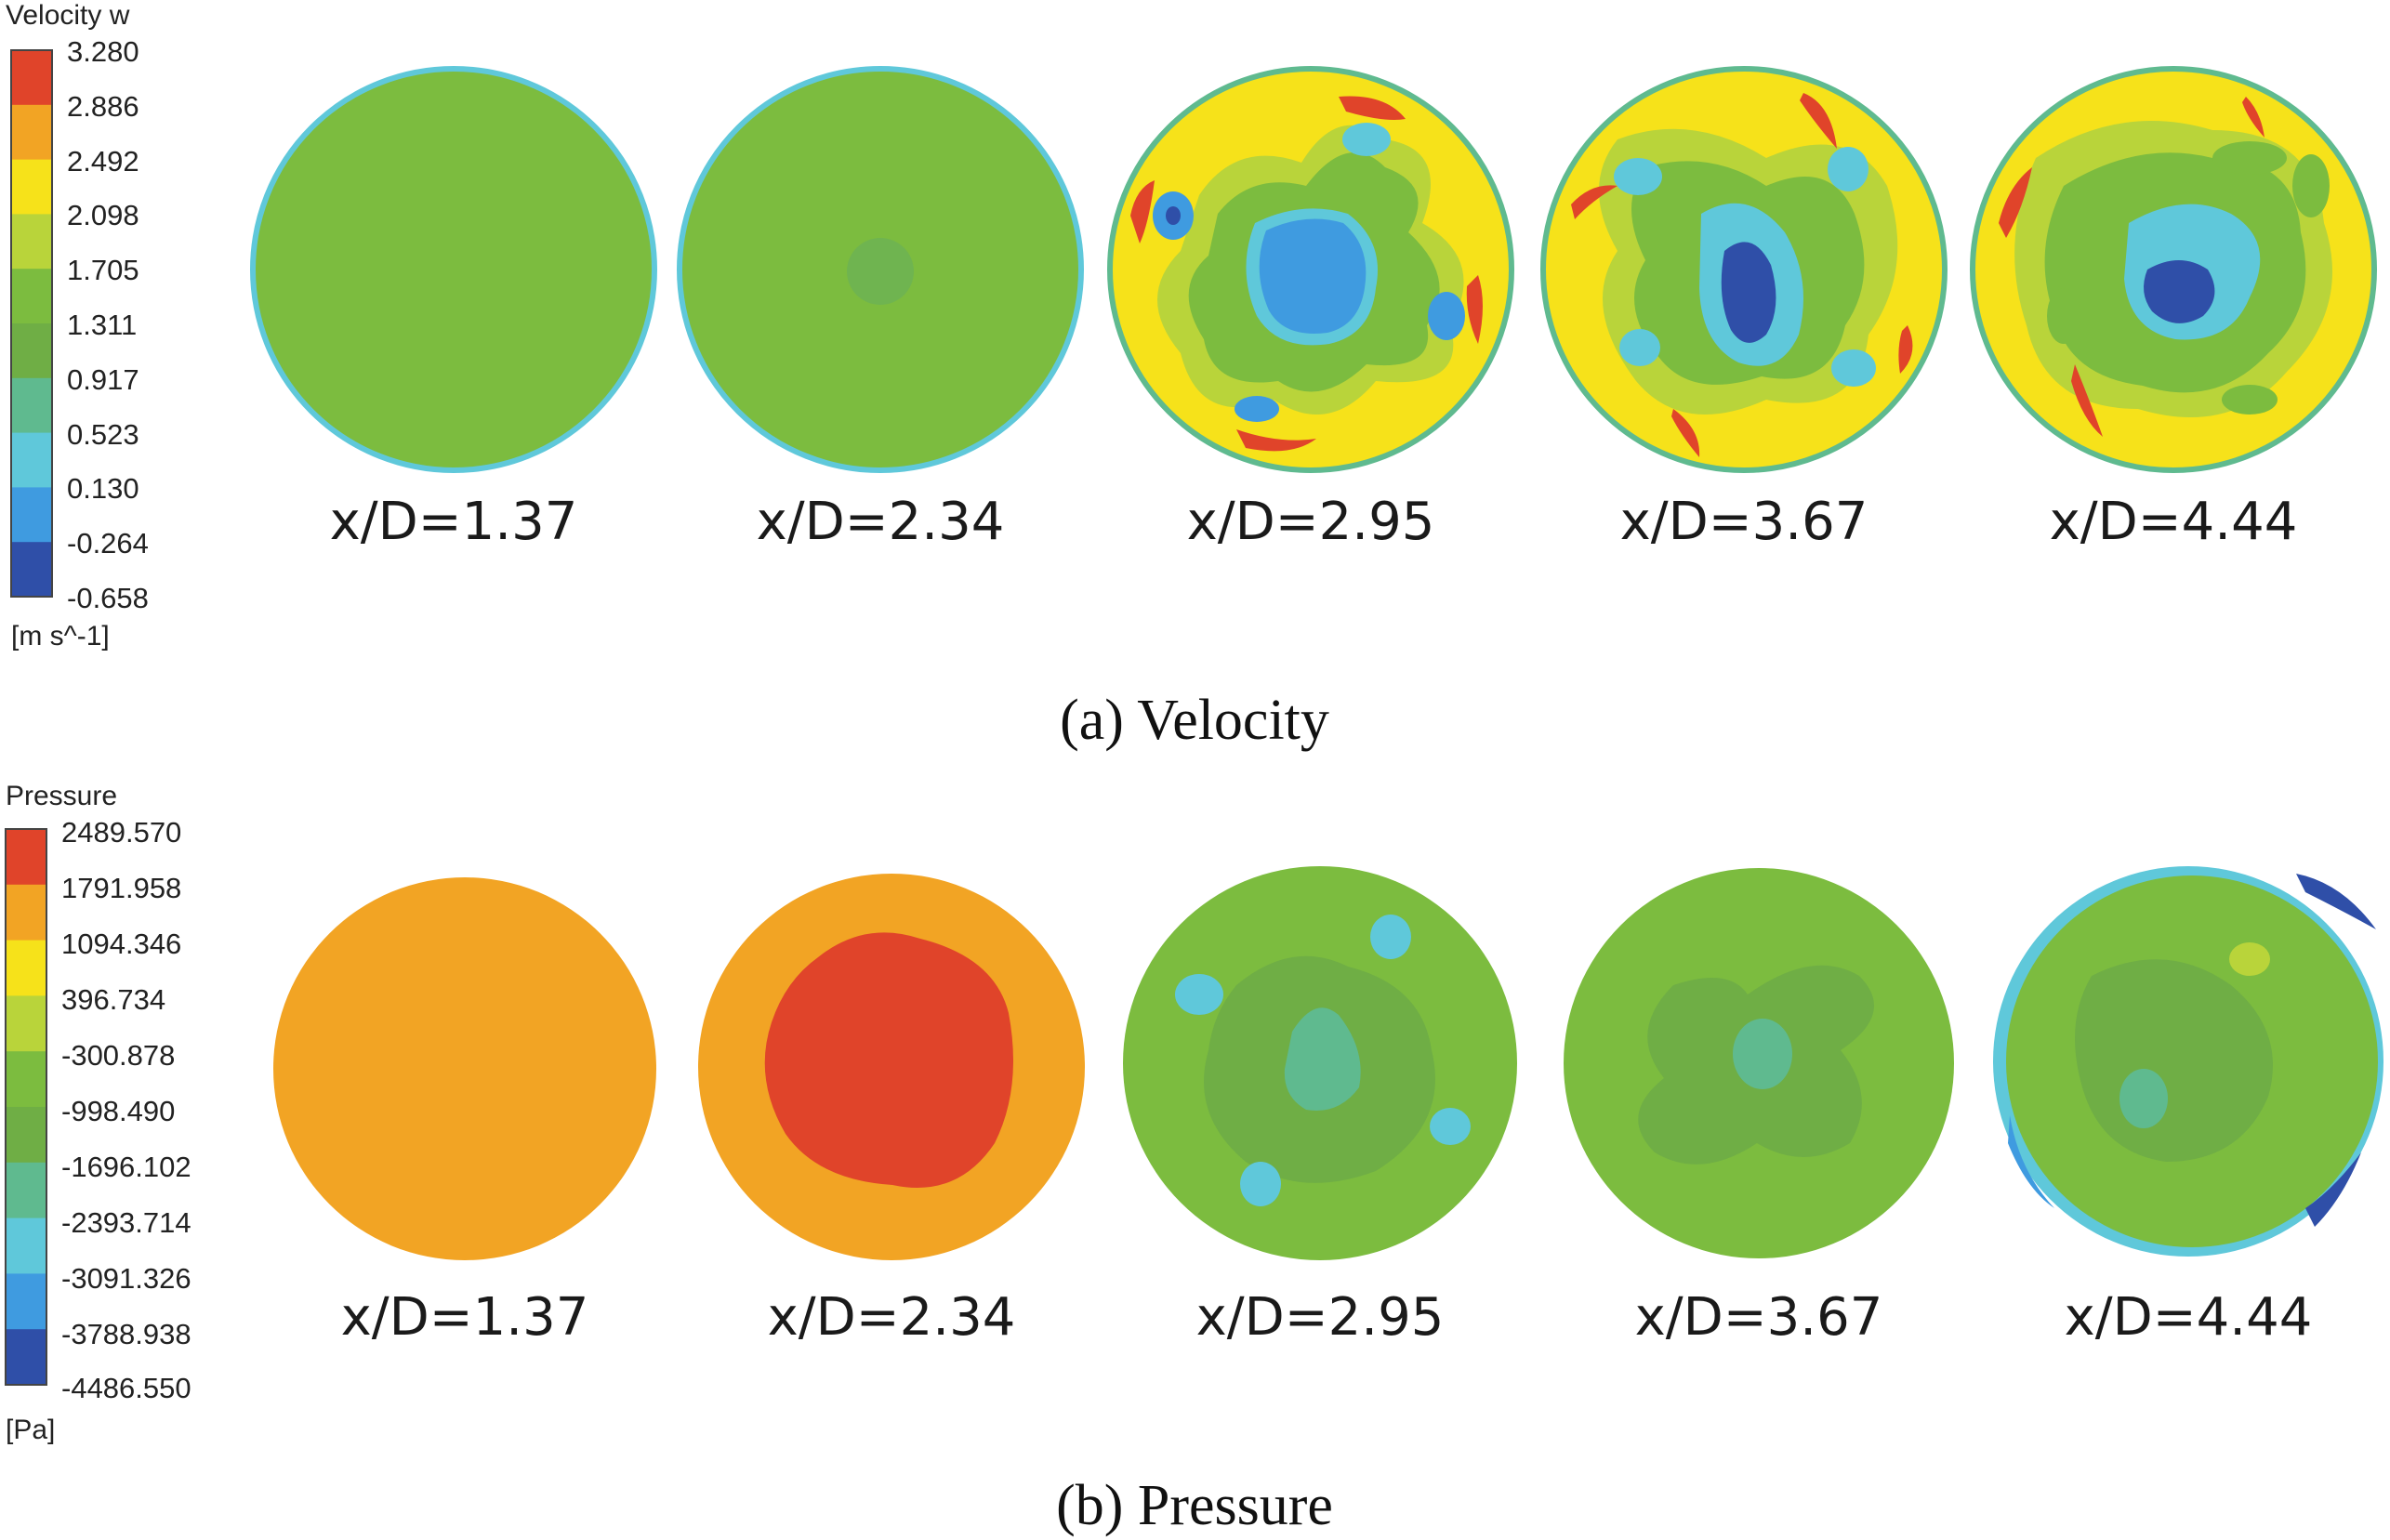 This screenshot has width=2390, height=1540. Describe the element at coordinates (126, 1167) in the screenshot. I see `pressure-tick: -1696.102` at that location.